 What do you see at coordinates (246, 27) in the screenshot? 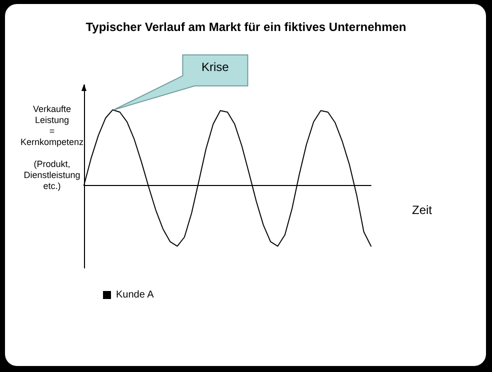
I see `chart-title: Typischer Verlauf am Markt für ein fiktives Unternehmen` at bounding box center [246, 27].